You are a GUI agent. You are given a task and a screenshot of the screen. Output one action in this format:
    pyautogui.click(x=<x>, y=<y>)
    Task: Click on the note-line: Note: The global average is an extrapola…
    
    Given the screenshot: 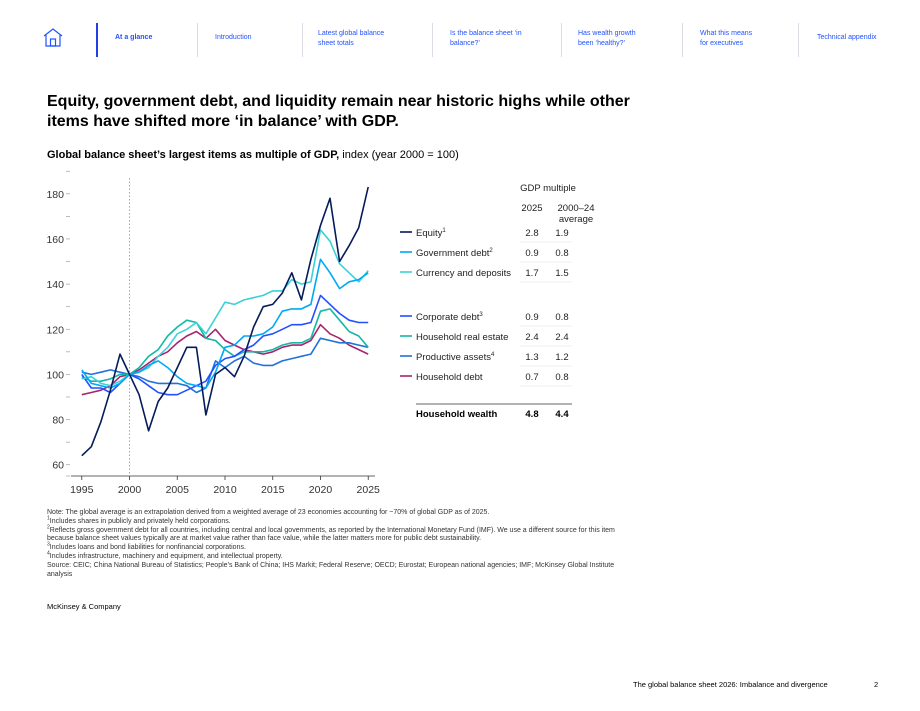 What is the action you would take?
    pyautogui.click(x=332, y=513)
    